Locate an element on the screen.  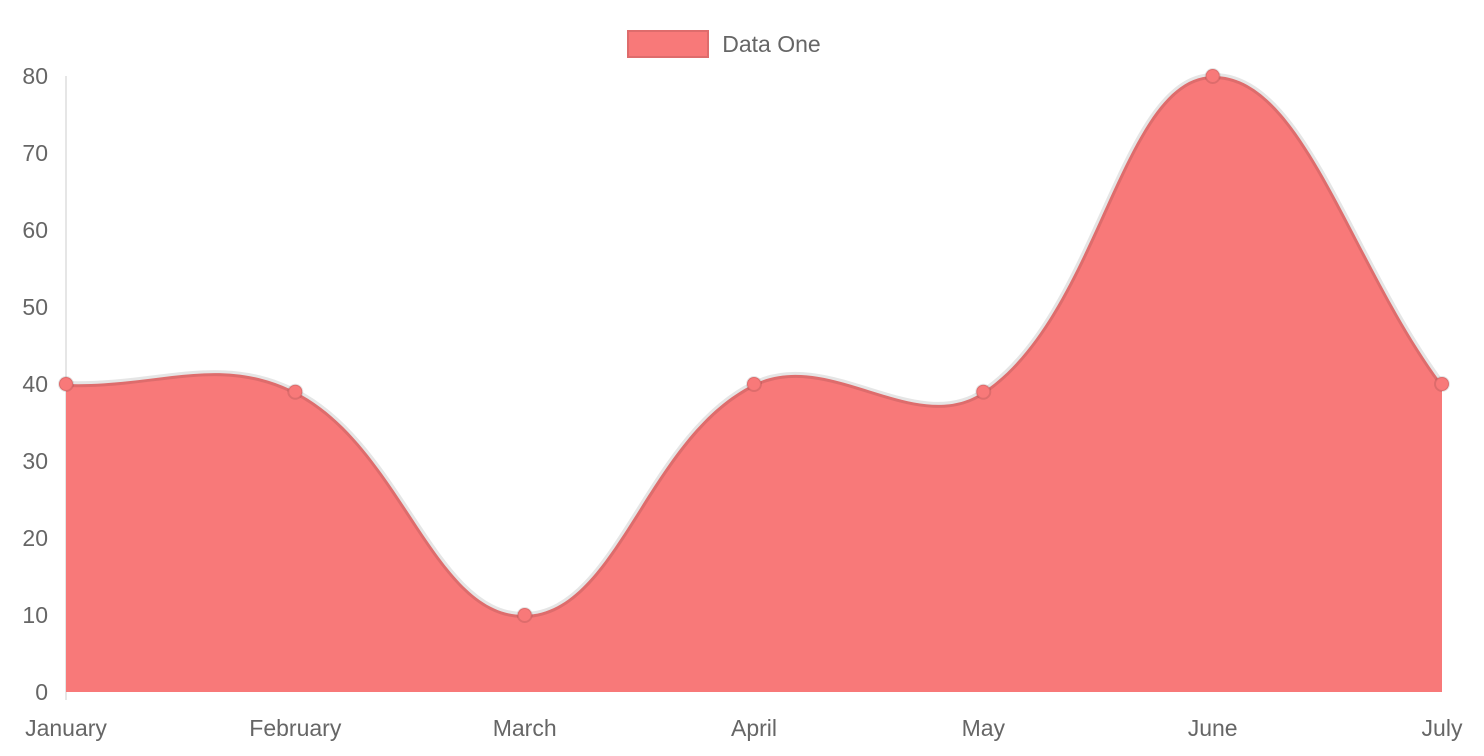
data-point-july is located at coordinates (1442, 384).